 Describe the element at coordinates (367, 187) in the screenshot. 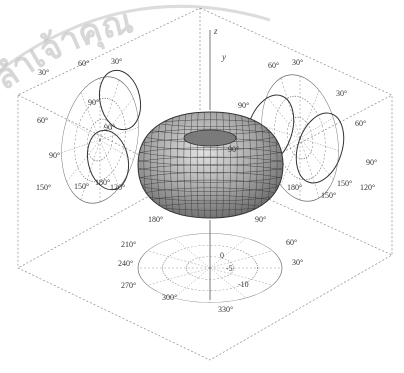

I see `right-polar-label: 120°` at that location.